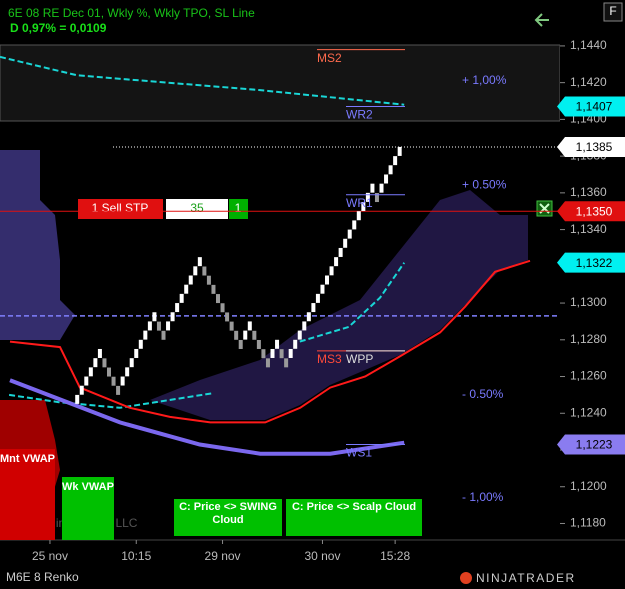  I want to click on order-action: 1 Sell STP, so click(120, 208).